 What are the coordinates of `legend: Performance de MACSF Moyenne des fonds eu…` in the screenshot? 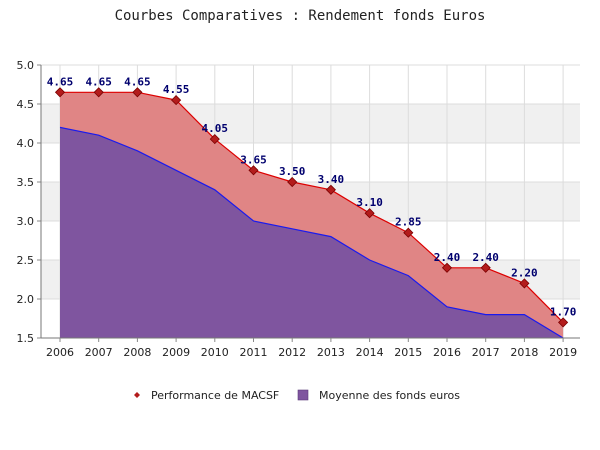 It's located at (297, 395).